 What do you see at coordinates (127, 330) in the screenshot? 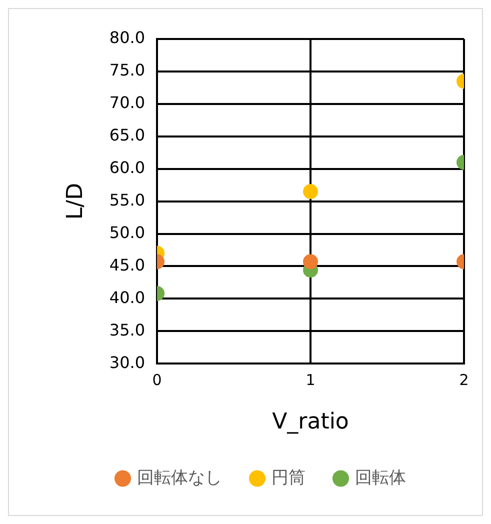
I see `y-tick-label: 35.0` at bounding box center [127, 330].